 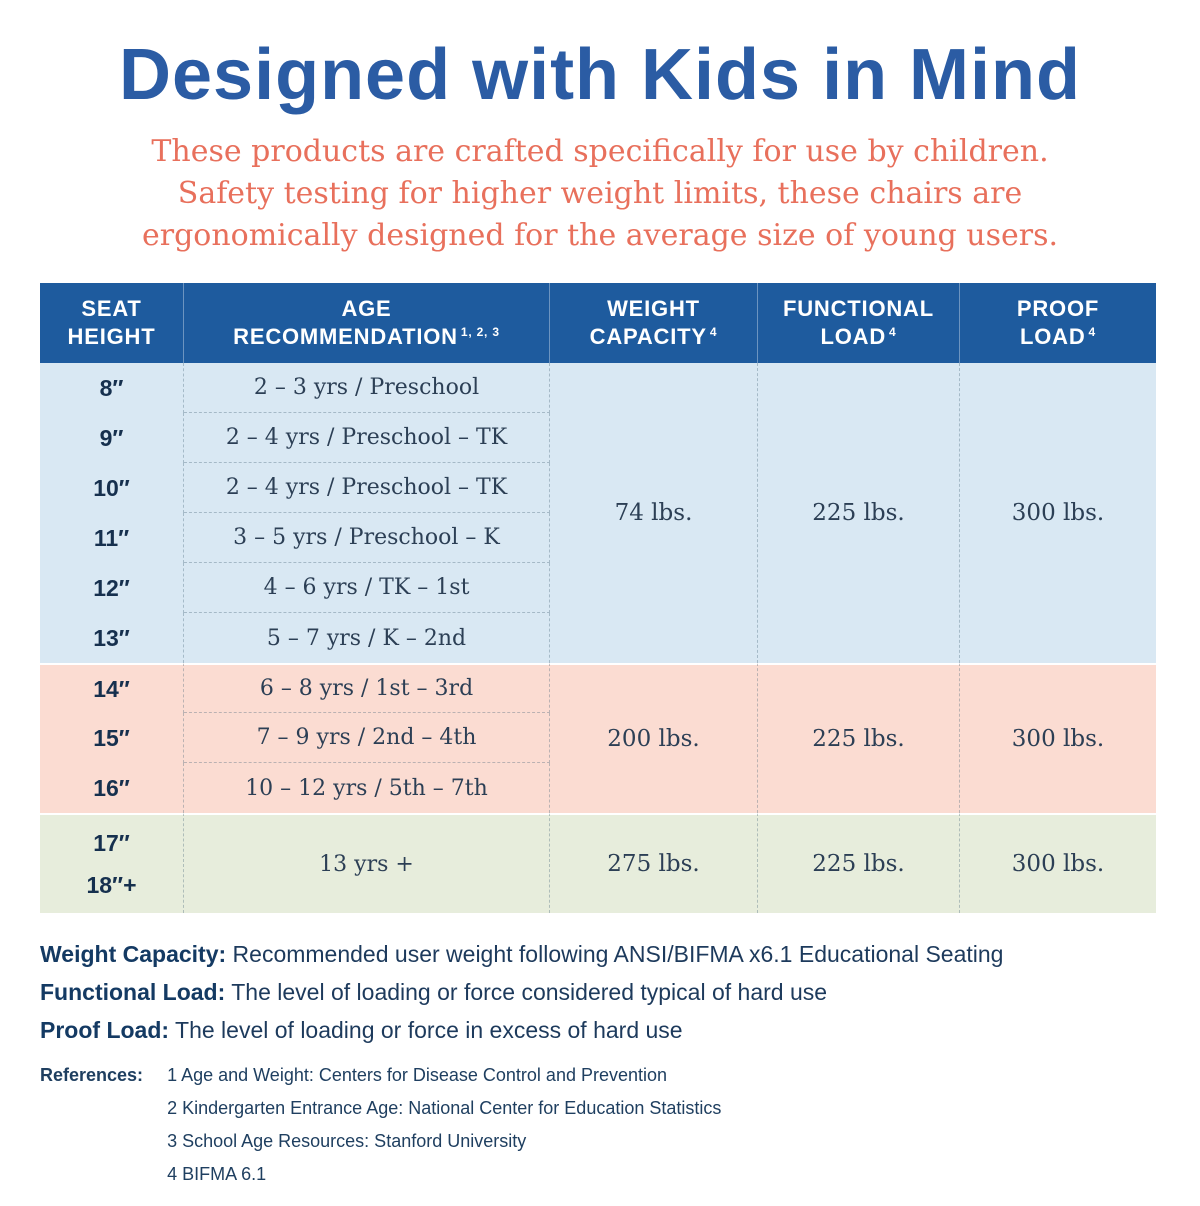 I want to click on header-line: SEAT, so click(x=111, y=308).